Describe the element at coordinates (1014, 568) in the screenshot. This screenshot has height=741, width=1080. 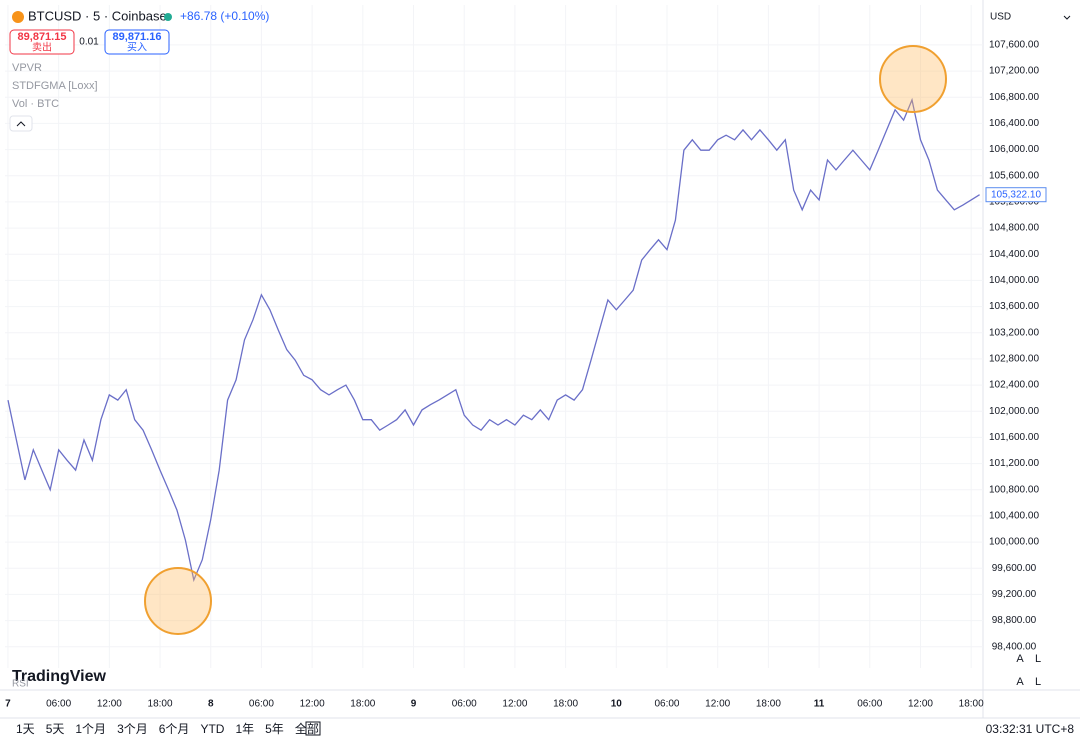
I see `y-tick-label: 99,600.00` at that location.